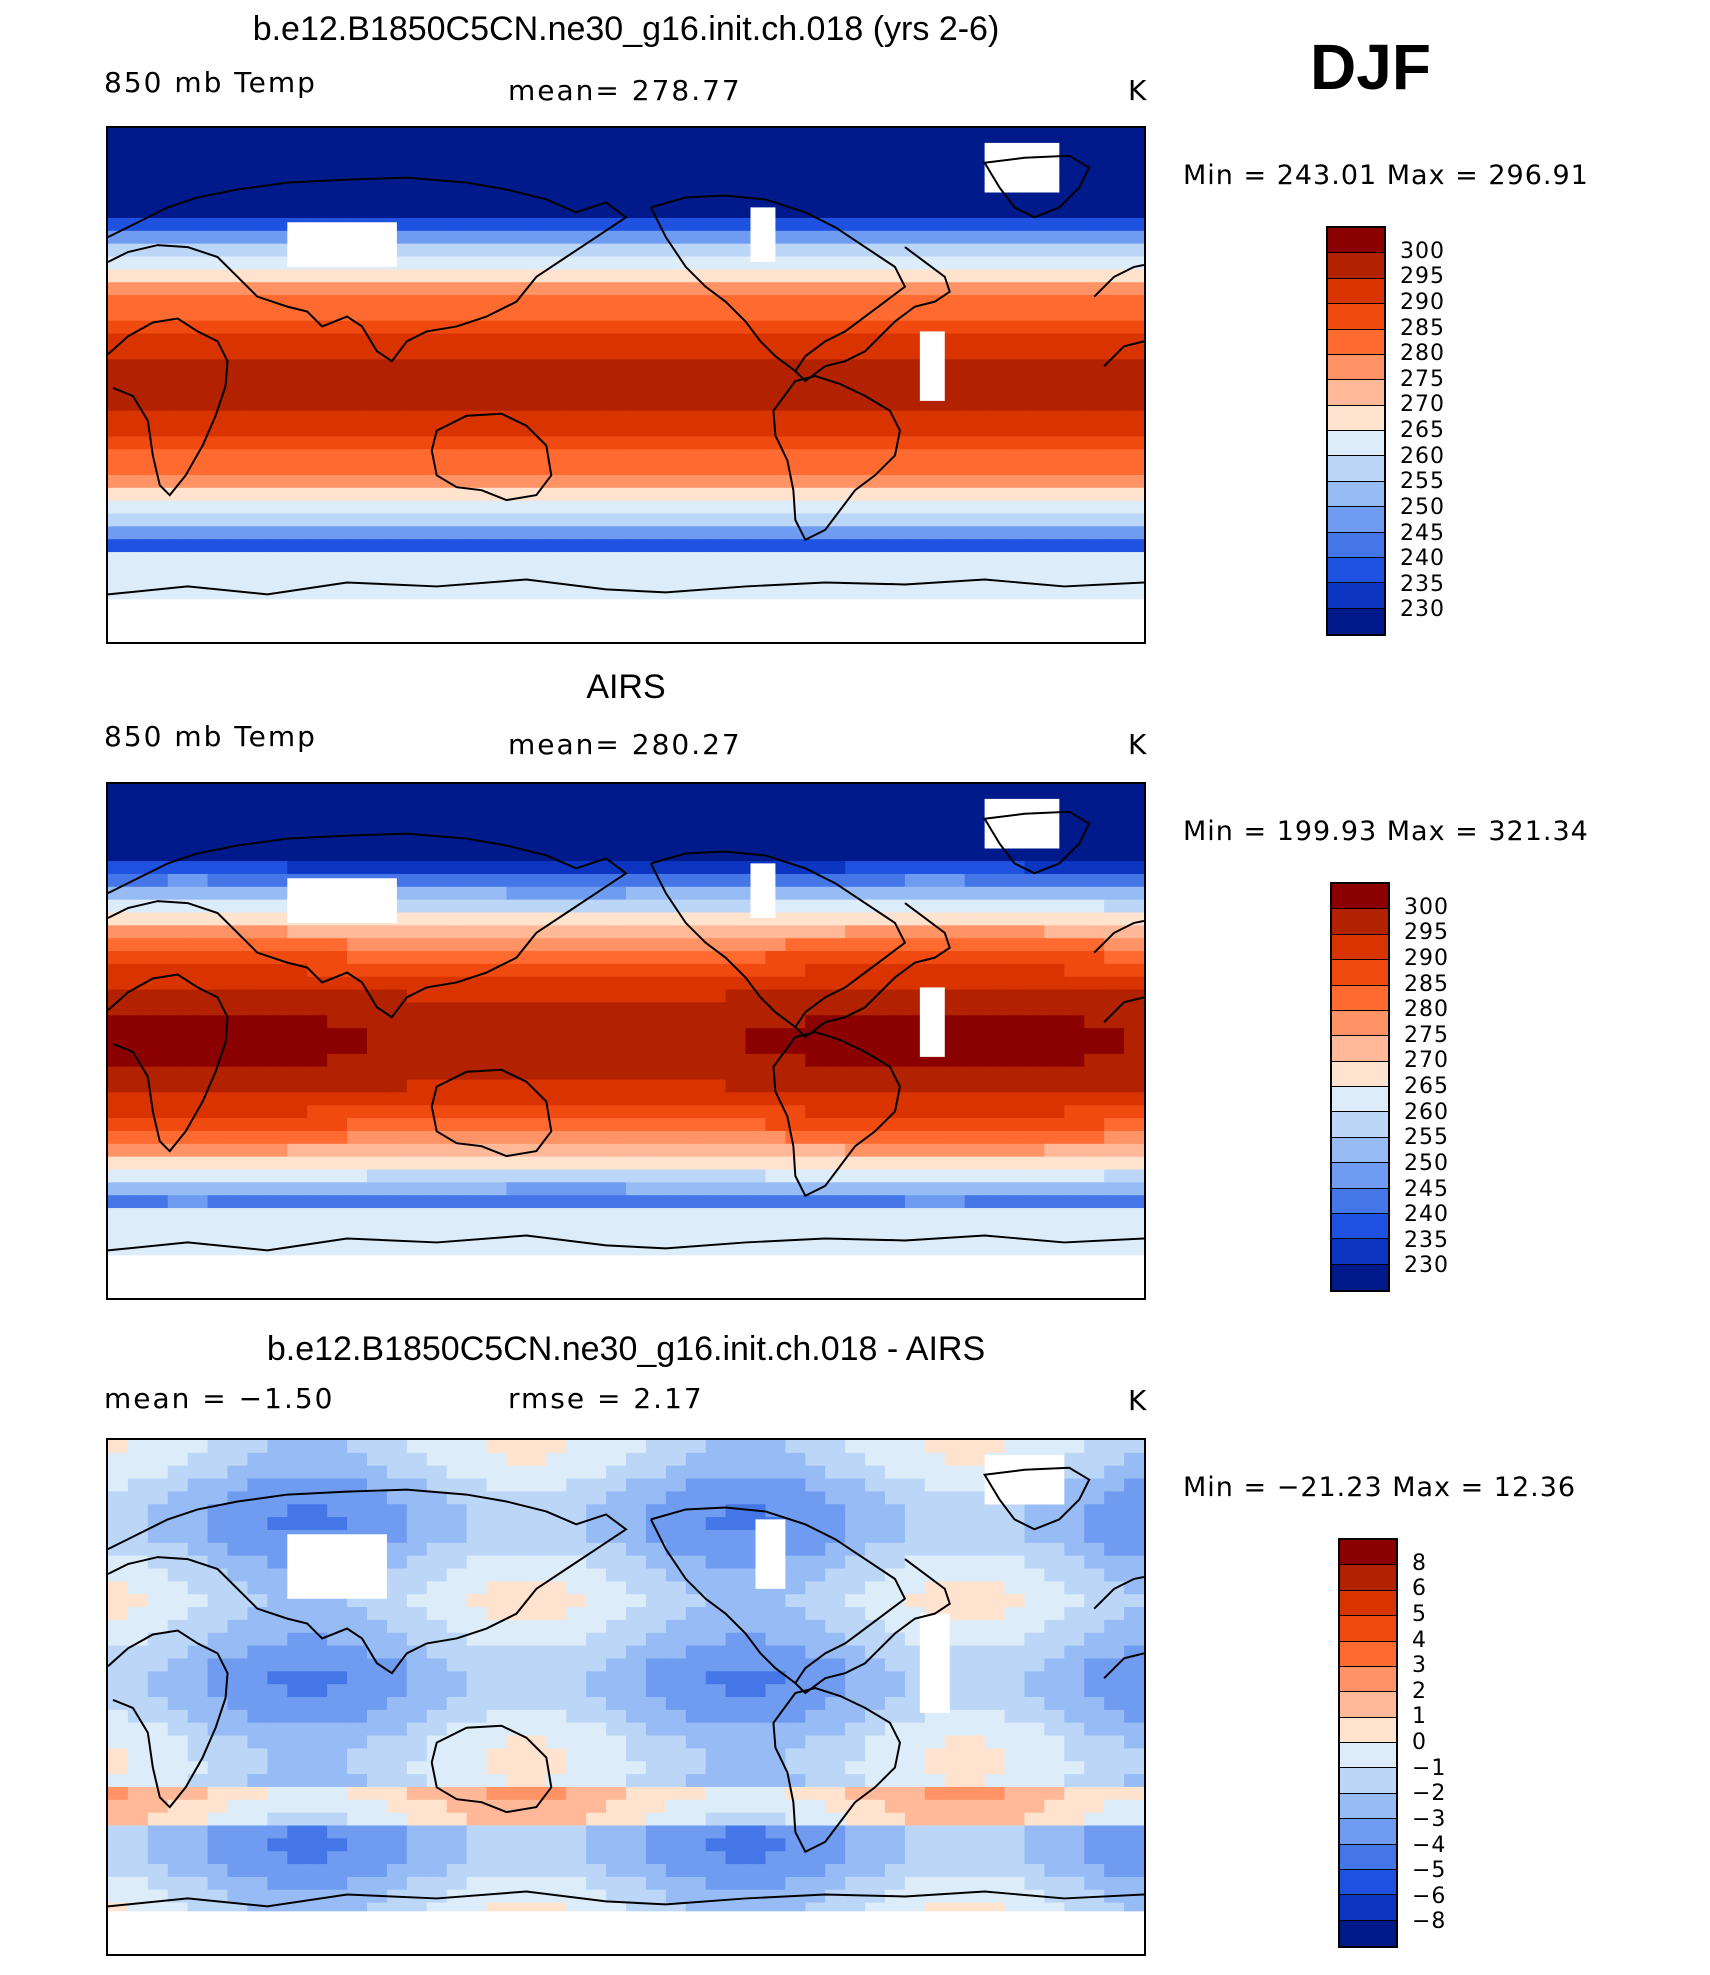 This screenshot has width=1710, height=1975. Describe the element at coordinates (1429, 1922) in the screenshot. I see `colorbar-tick-label: −8` at that location.